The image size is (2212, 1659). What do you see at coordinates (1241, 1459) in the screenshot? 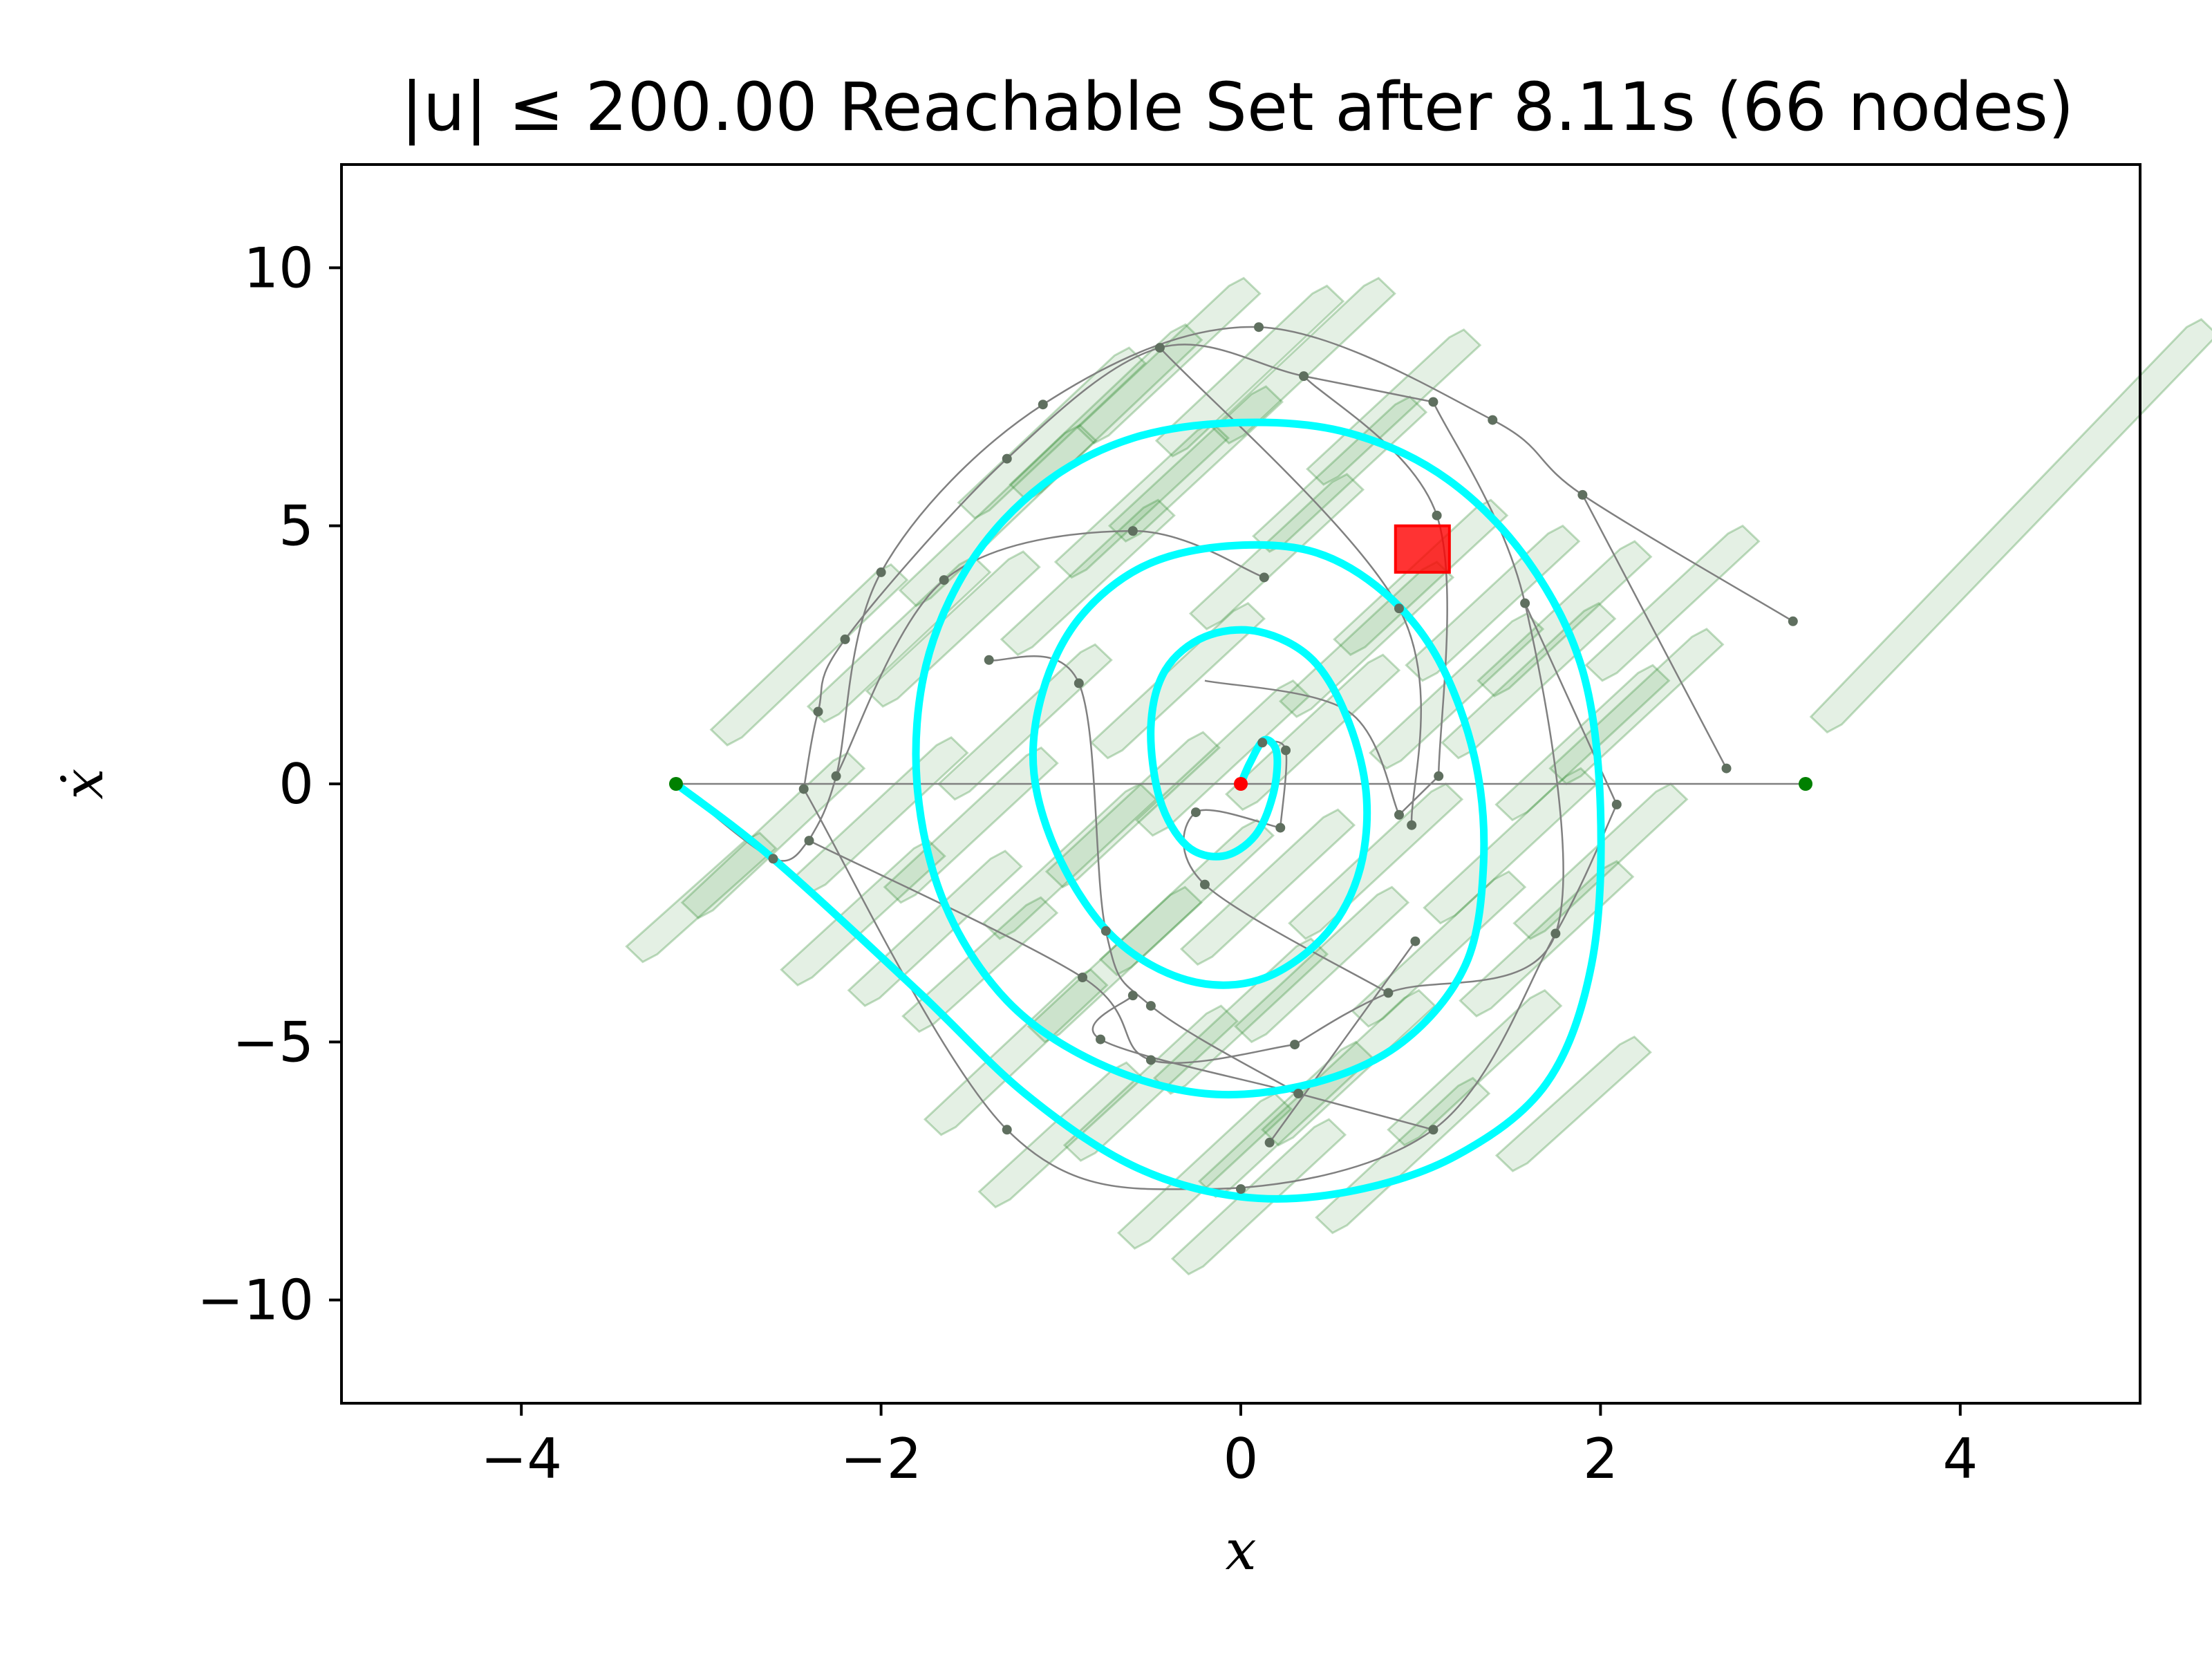
I see `x-tick-label-2: 0` at bounding box center [1241, 1459].